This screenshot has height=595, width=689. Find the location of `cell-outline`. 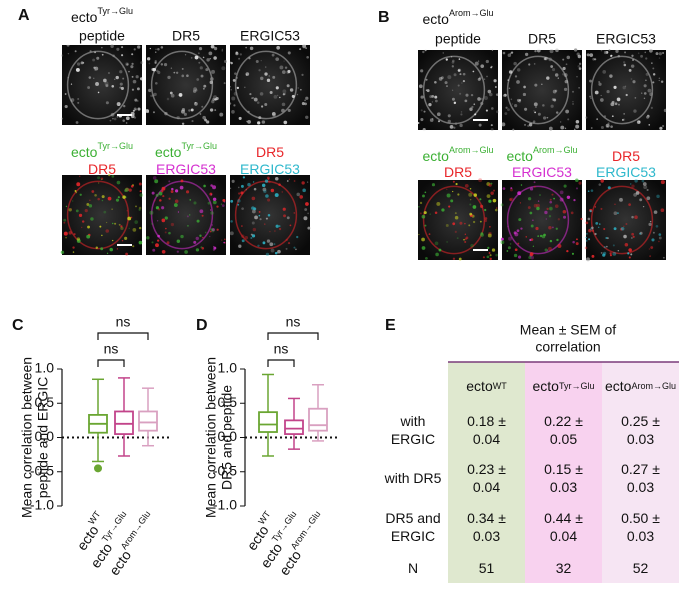

cell-outline is located at coordinates (538, 220).